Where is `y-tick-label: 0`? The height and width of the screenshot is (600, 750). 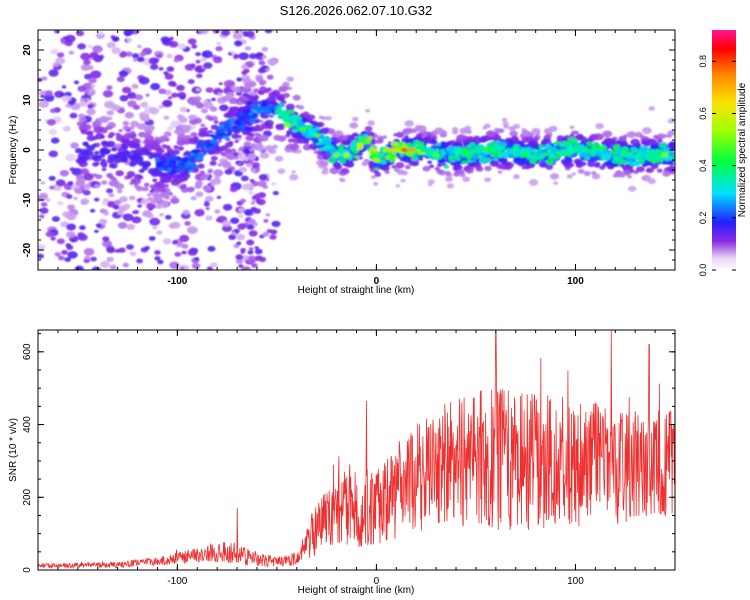
y-tick-label: 0 is located at coordinates (27, 150).